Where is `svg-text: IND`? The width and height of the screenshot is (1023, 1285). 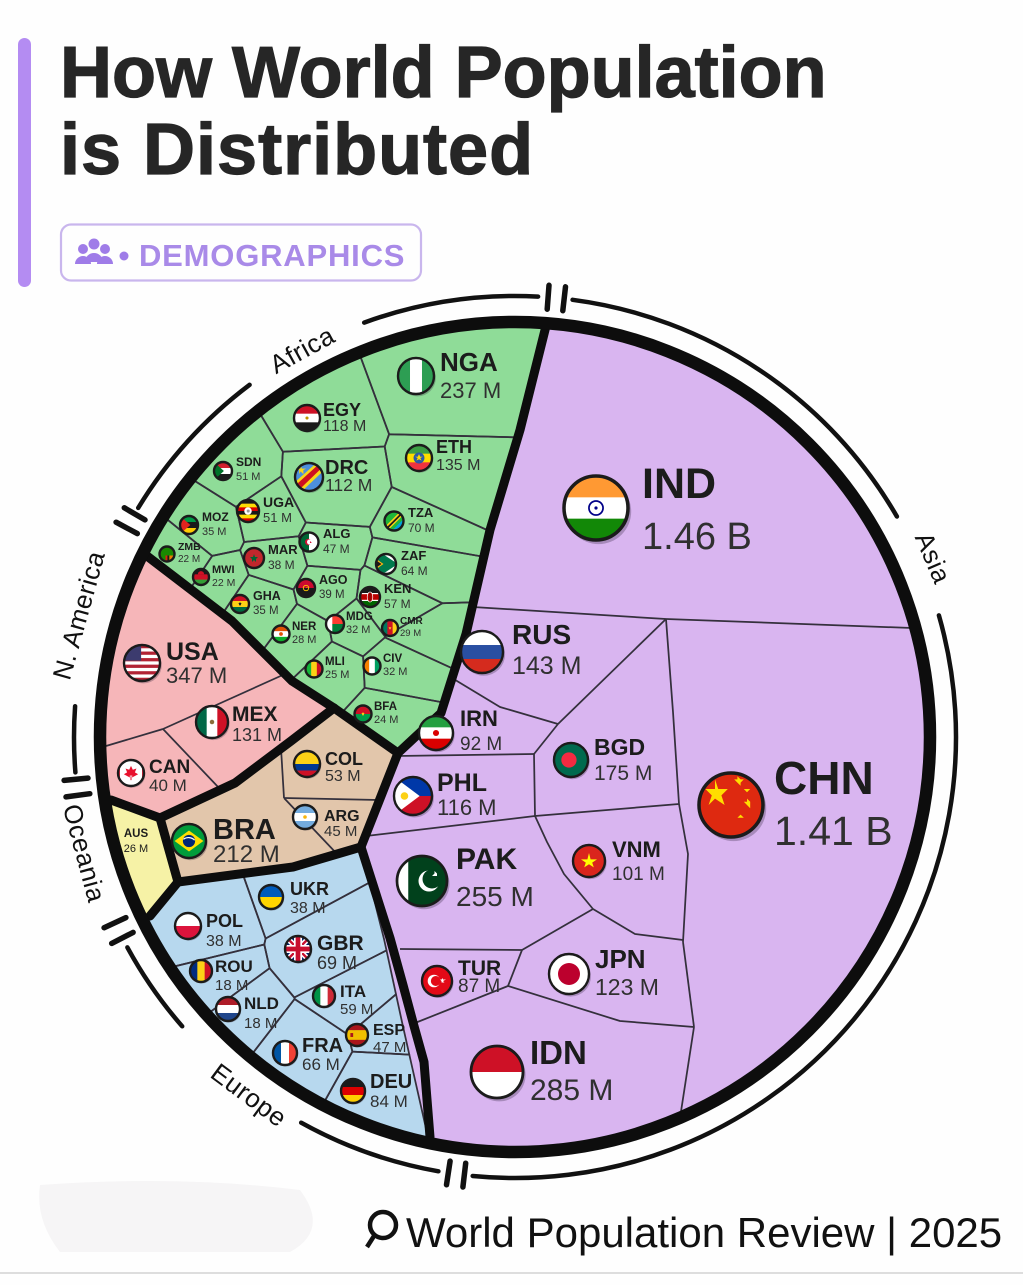
svg-text: IND is located at coordinates (679, 484).